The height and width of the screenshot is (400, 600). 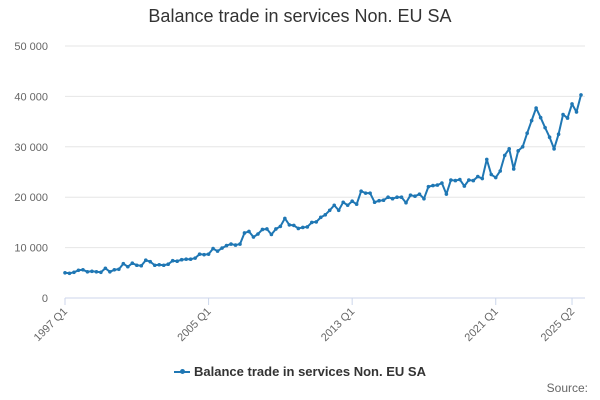 What do you see at coordinates (558, 325) in the screenshot?
I see `x-tick-label: 2025 Q2` at bounding box center [558, 325].